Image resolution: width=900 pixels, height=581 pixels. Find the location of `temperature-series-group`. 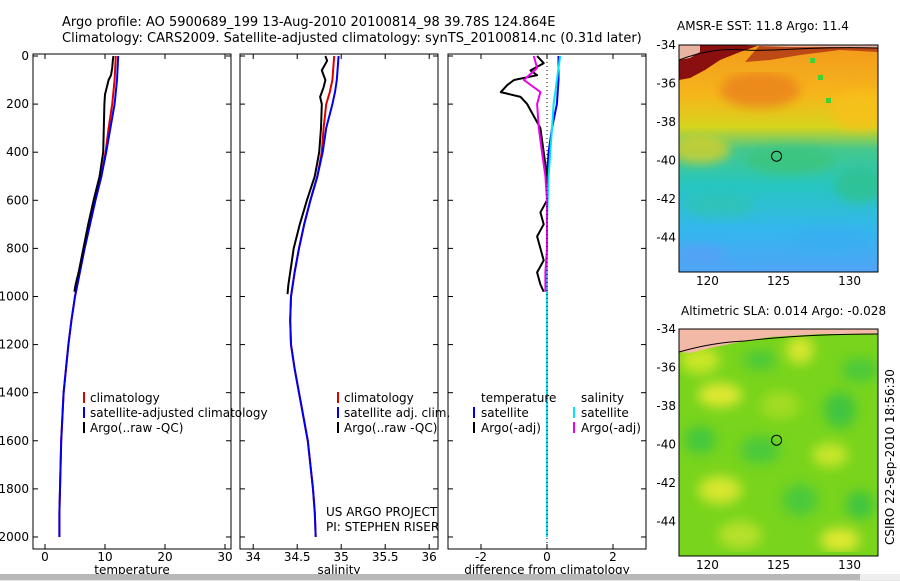

temperature-series-group is located at coordinates (89, 296).